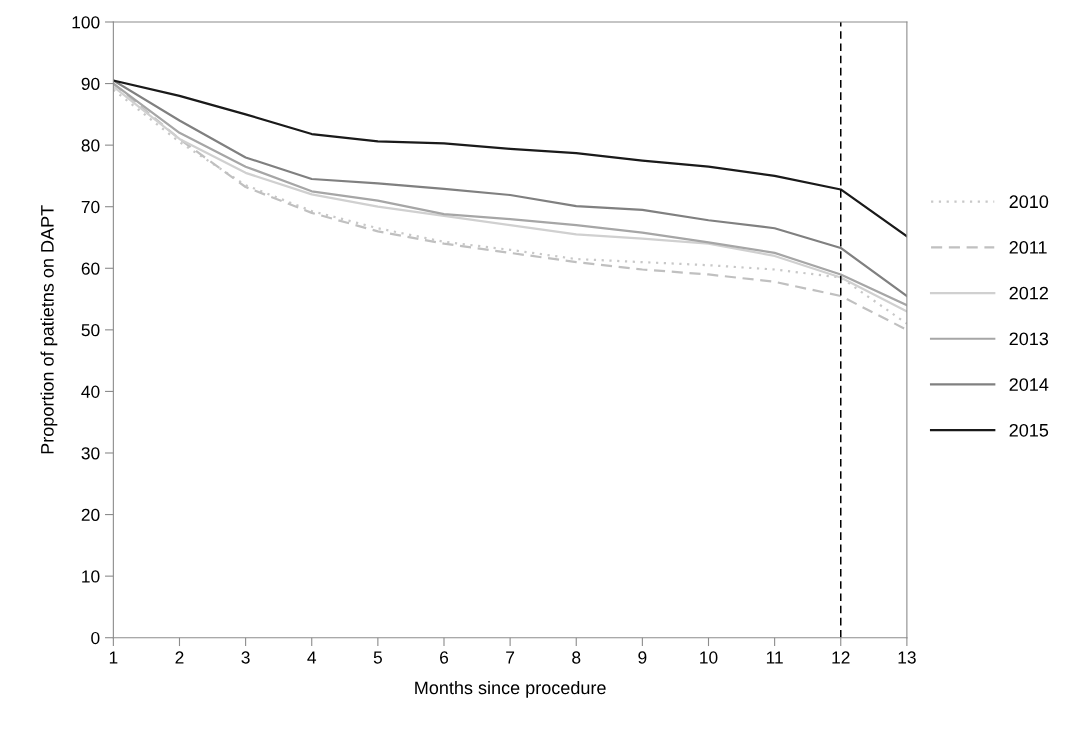 The height and width of the screenshot is (733, 1090). What do you see at coordinates (90, 515) in the screenshot?
I see `y-tick-label: 20` at bounding box center [90, 515].